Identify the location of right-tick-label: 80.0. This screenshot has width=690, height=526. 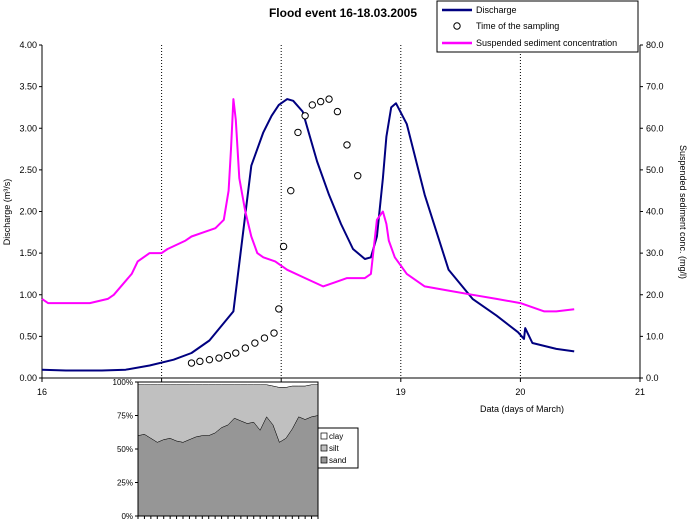
(655, 45).